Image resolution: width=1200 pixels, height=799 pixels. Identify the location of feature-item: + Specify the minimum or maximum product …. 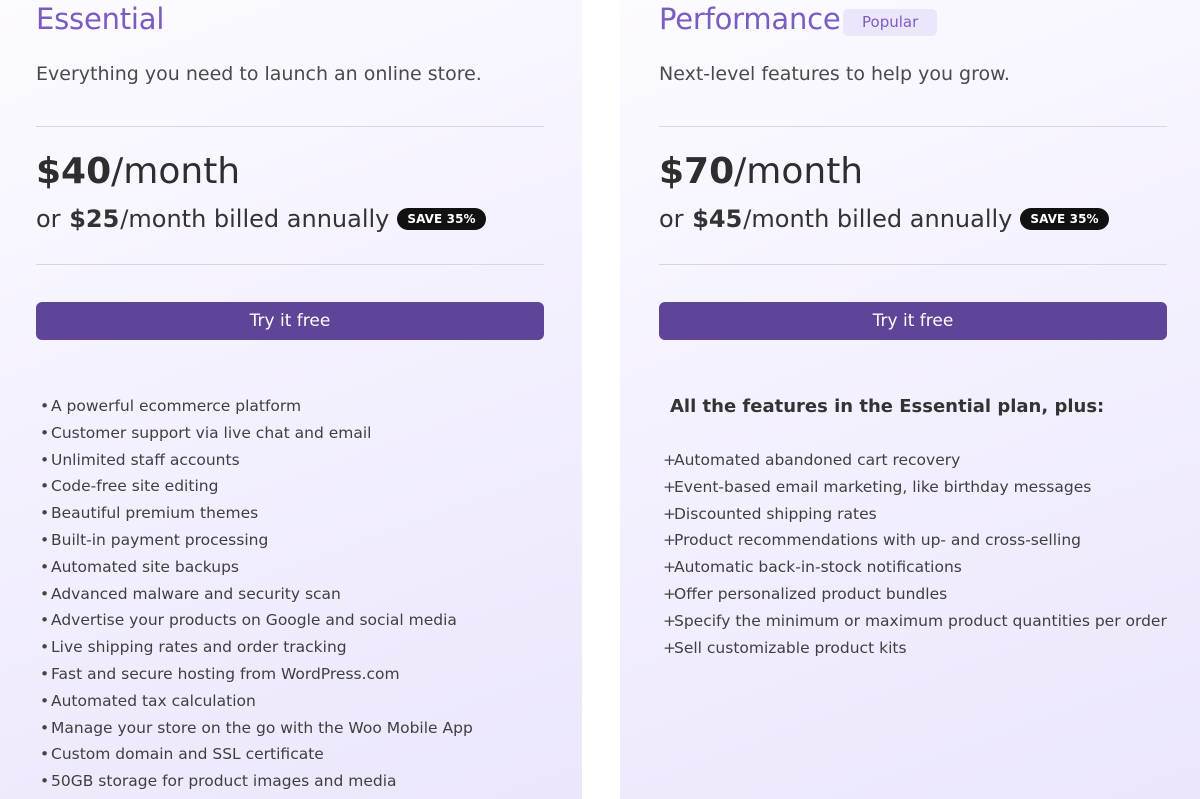
(915, 623).